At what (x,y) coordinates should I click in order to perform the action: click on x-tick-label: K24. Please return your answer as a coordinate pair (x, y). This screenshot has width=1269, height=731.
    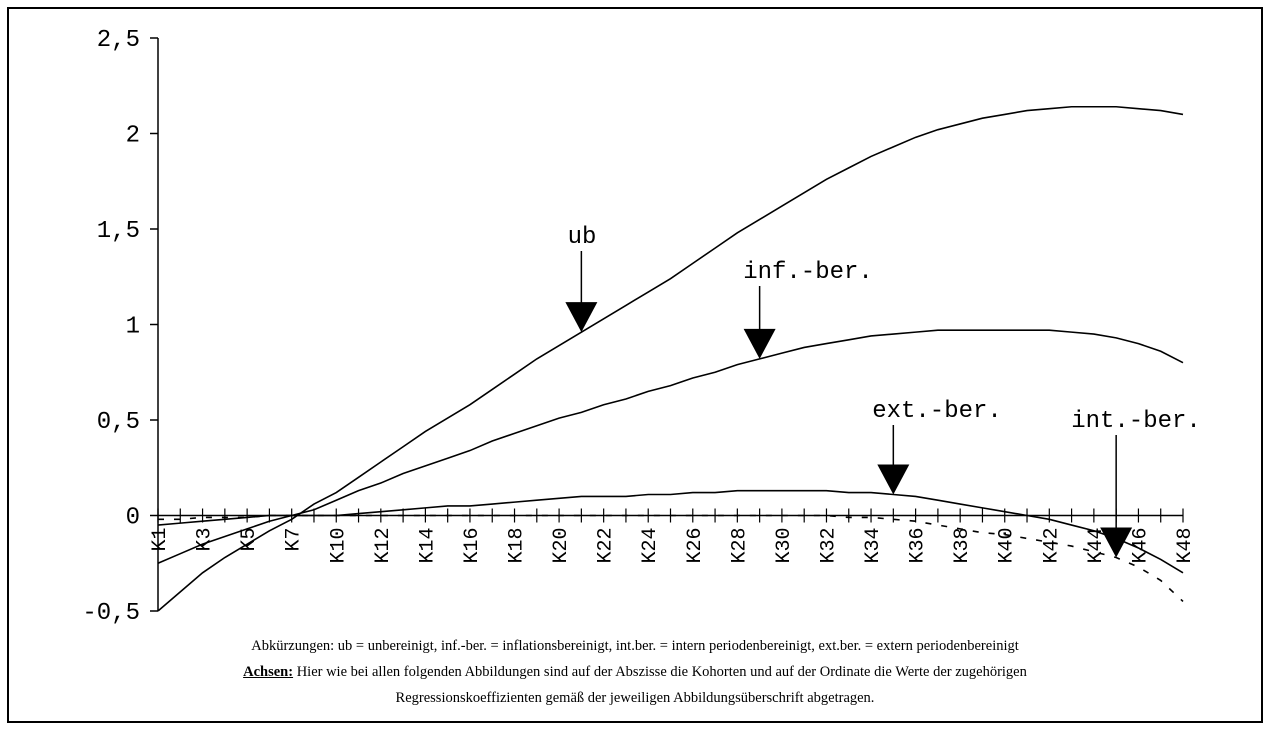
    Looking at the image, I should click on (650, 546).